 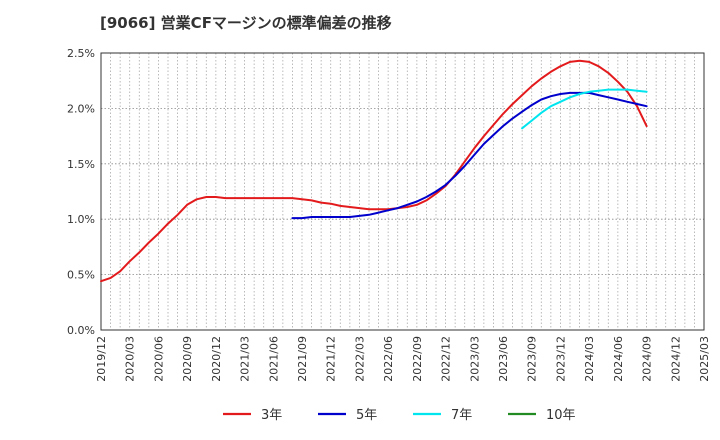 What do you see at coordinates (187, 359) in the screenshot?
I see `x-tick-label: 2020/09` at bounding box center [187, 359].